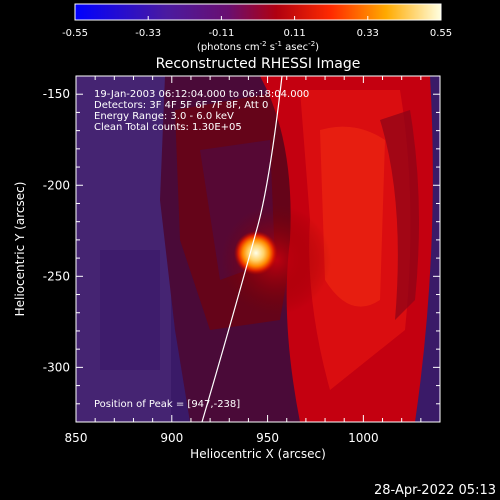  I want to click on colorbar-tick-label: -0.11, so click(221, 33).